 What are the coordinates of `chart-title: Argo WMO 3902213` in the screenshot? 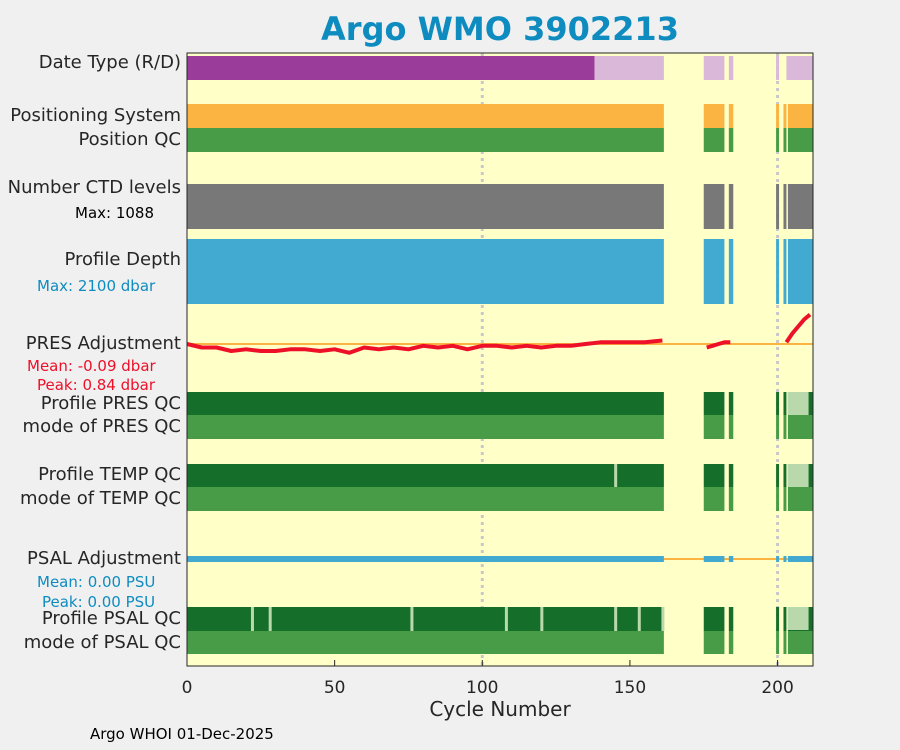 It's located at (500, 29).